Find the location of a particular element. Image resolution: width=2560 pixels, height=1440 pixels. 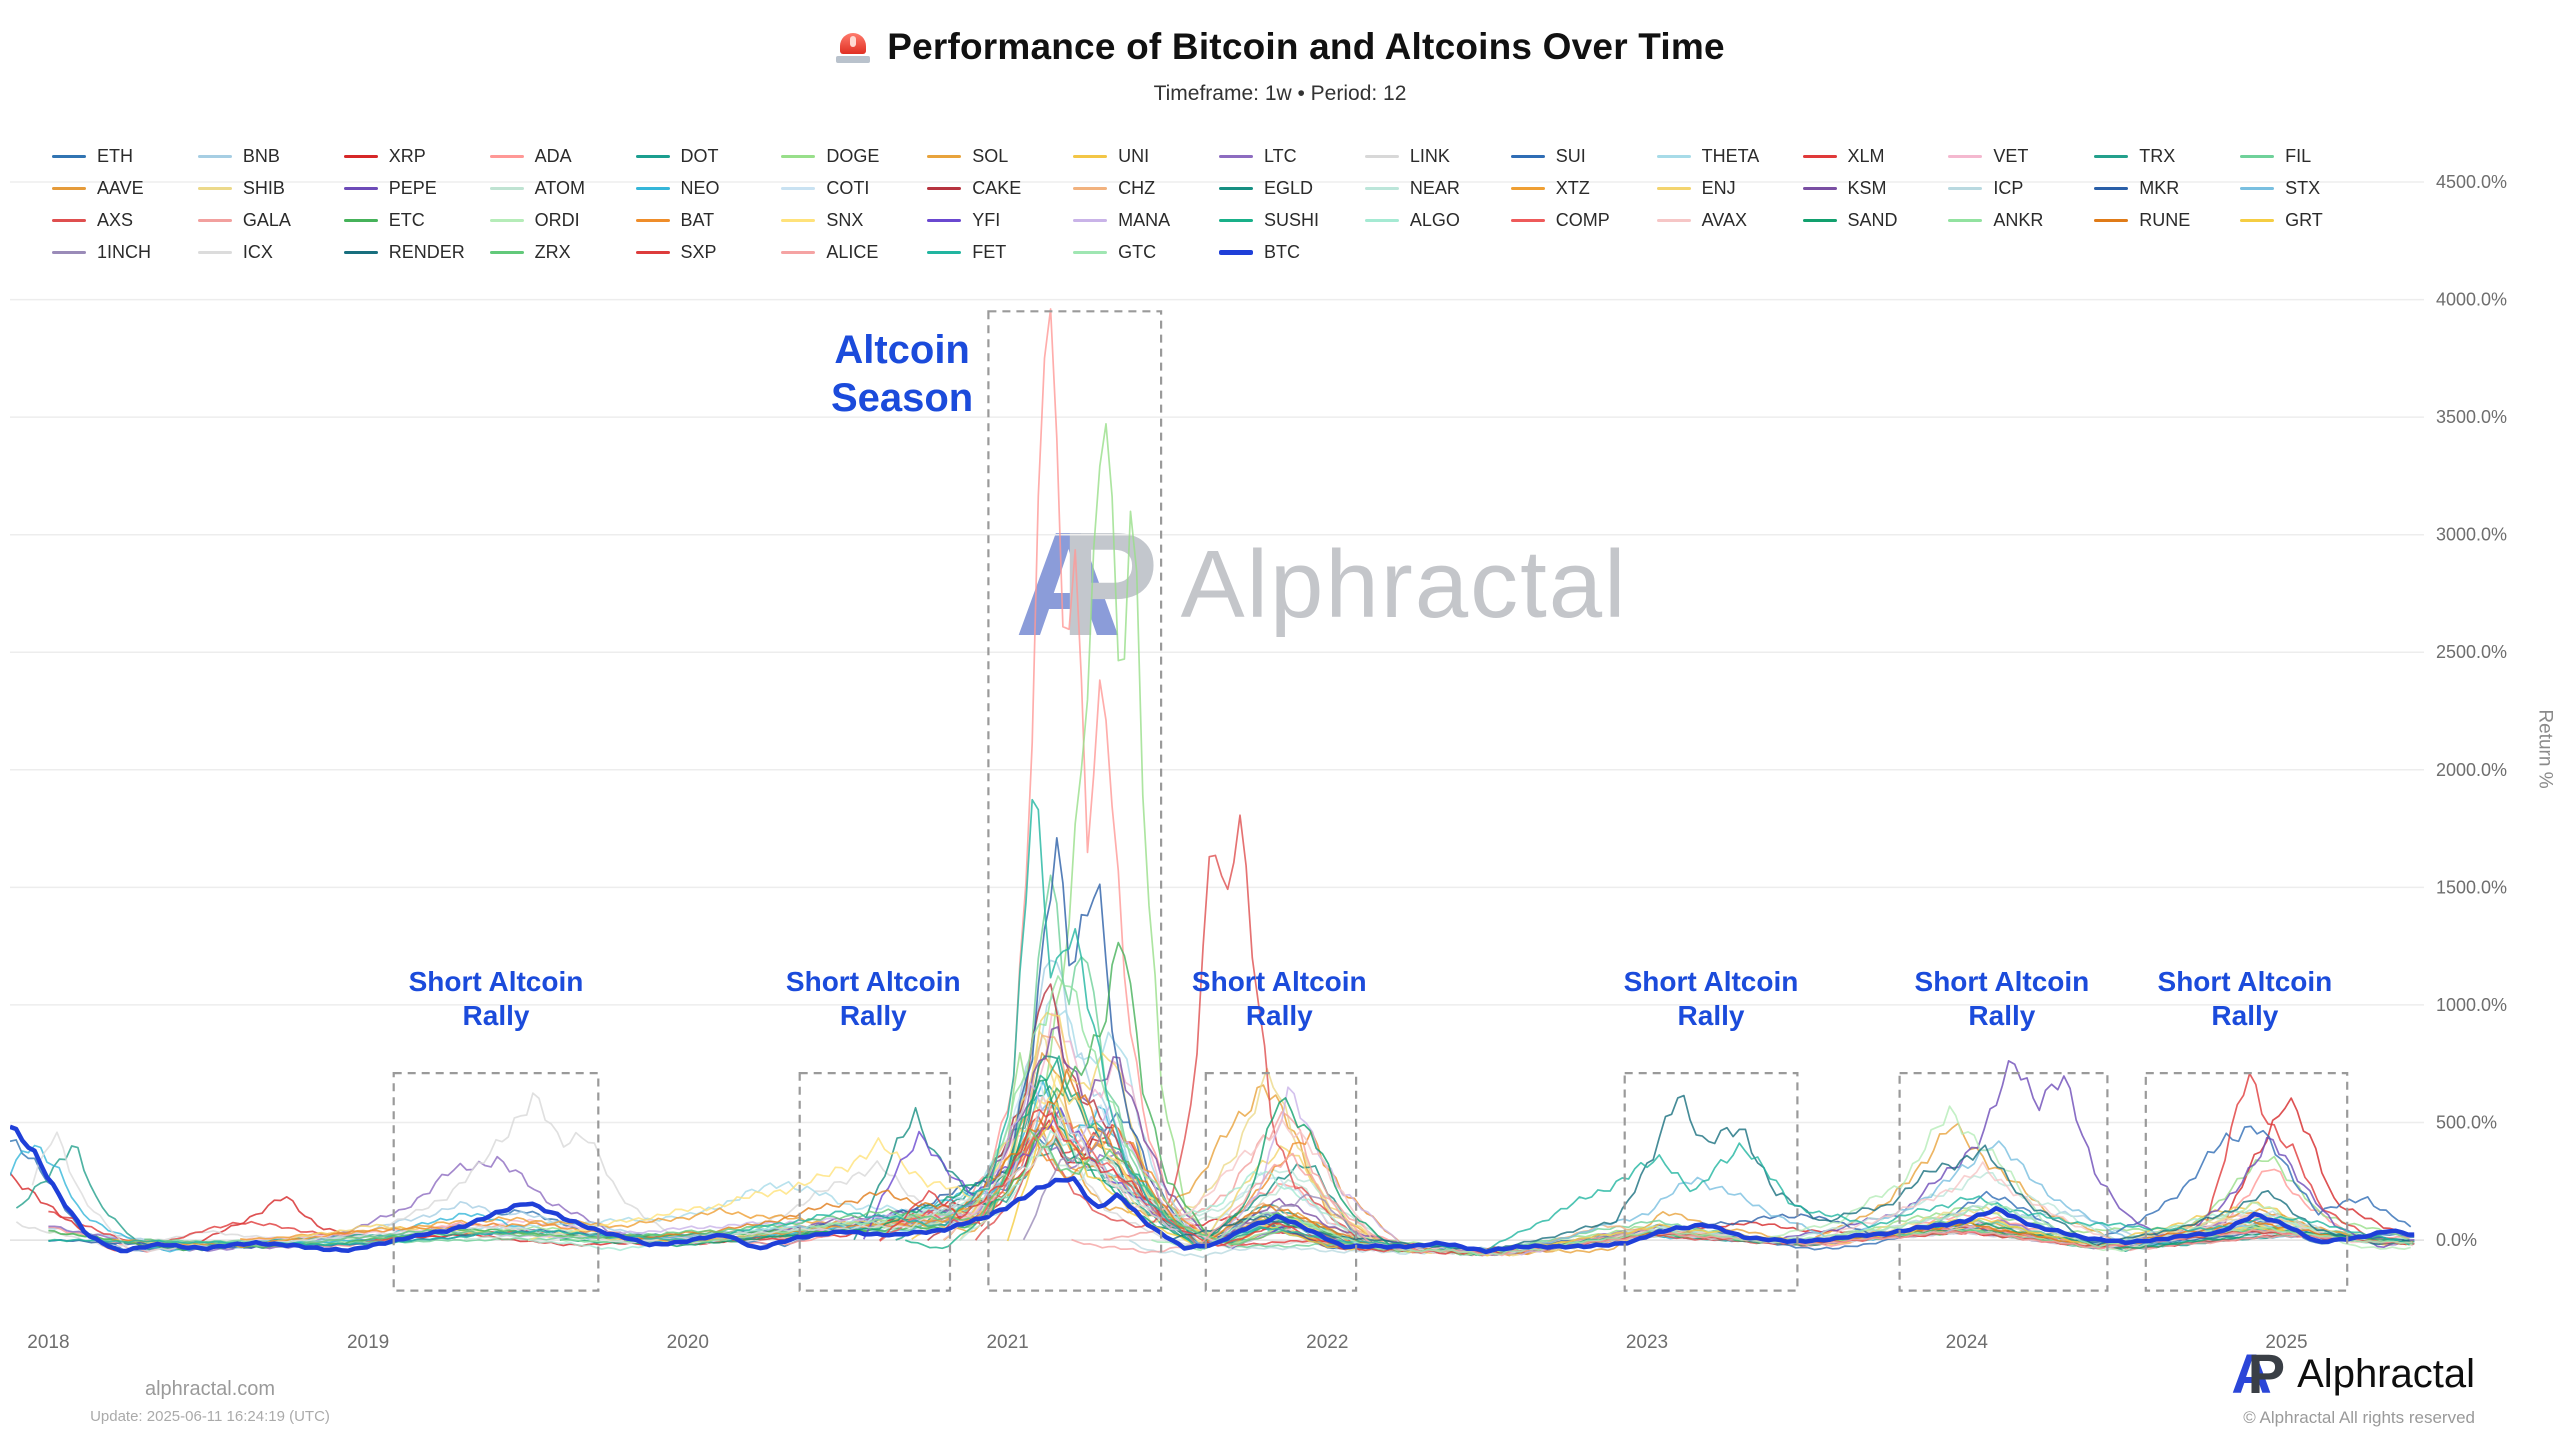

series-line-ankr is located at coordinates (1485, 1115).